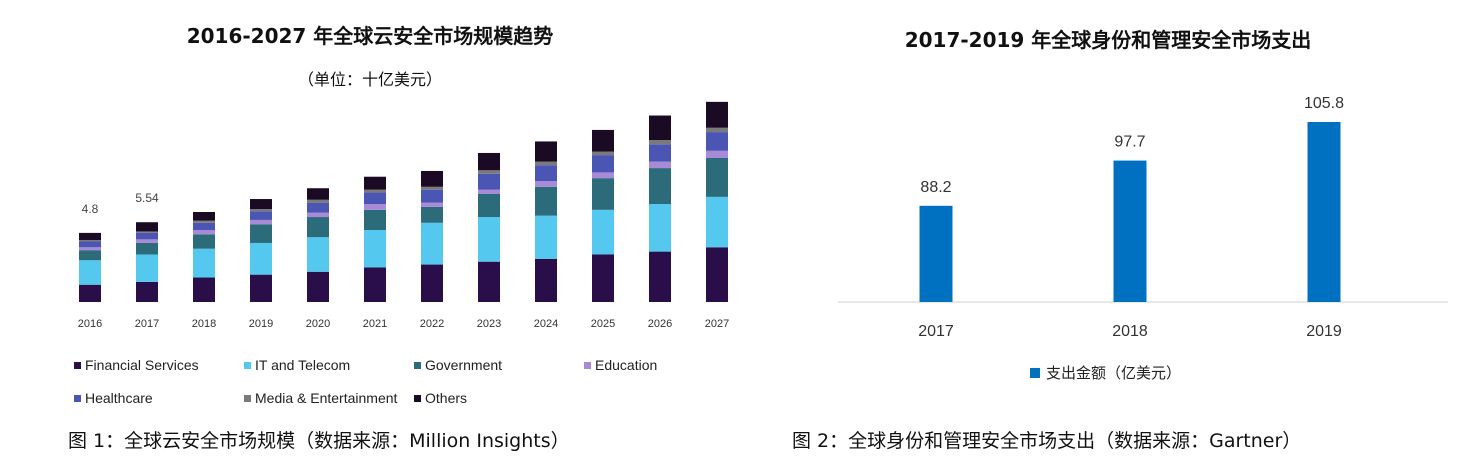 The width and height of the screenshot is (1476, 472). Describe the element at coordinates (446, 398) in the screenshot. I see `legend-label: Others` at that location.